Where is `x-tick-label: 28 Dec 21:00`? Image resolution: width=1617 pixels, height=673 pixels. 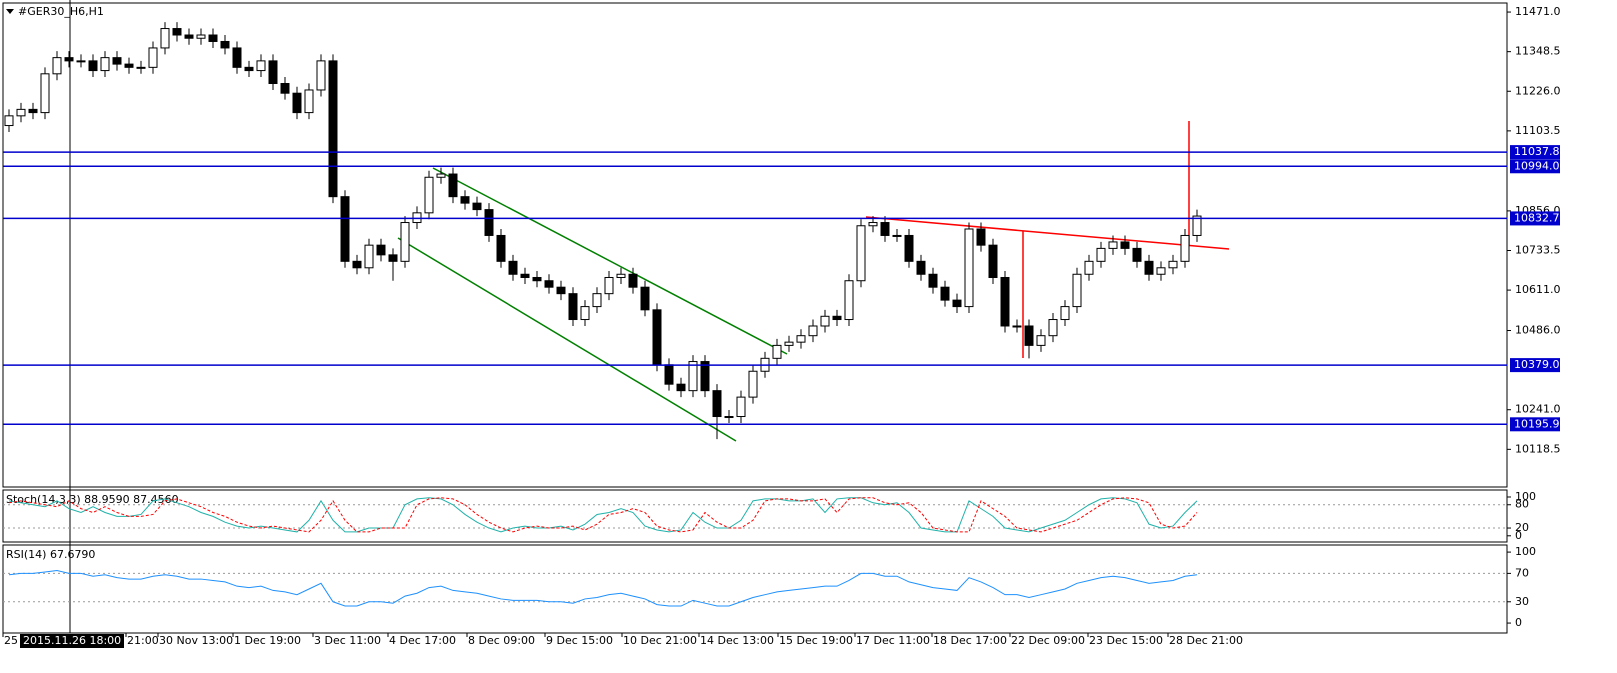 x-tick-label: 28 Dec 21:00 is located at coordinates (1206, 640).